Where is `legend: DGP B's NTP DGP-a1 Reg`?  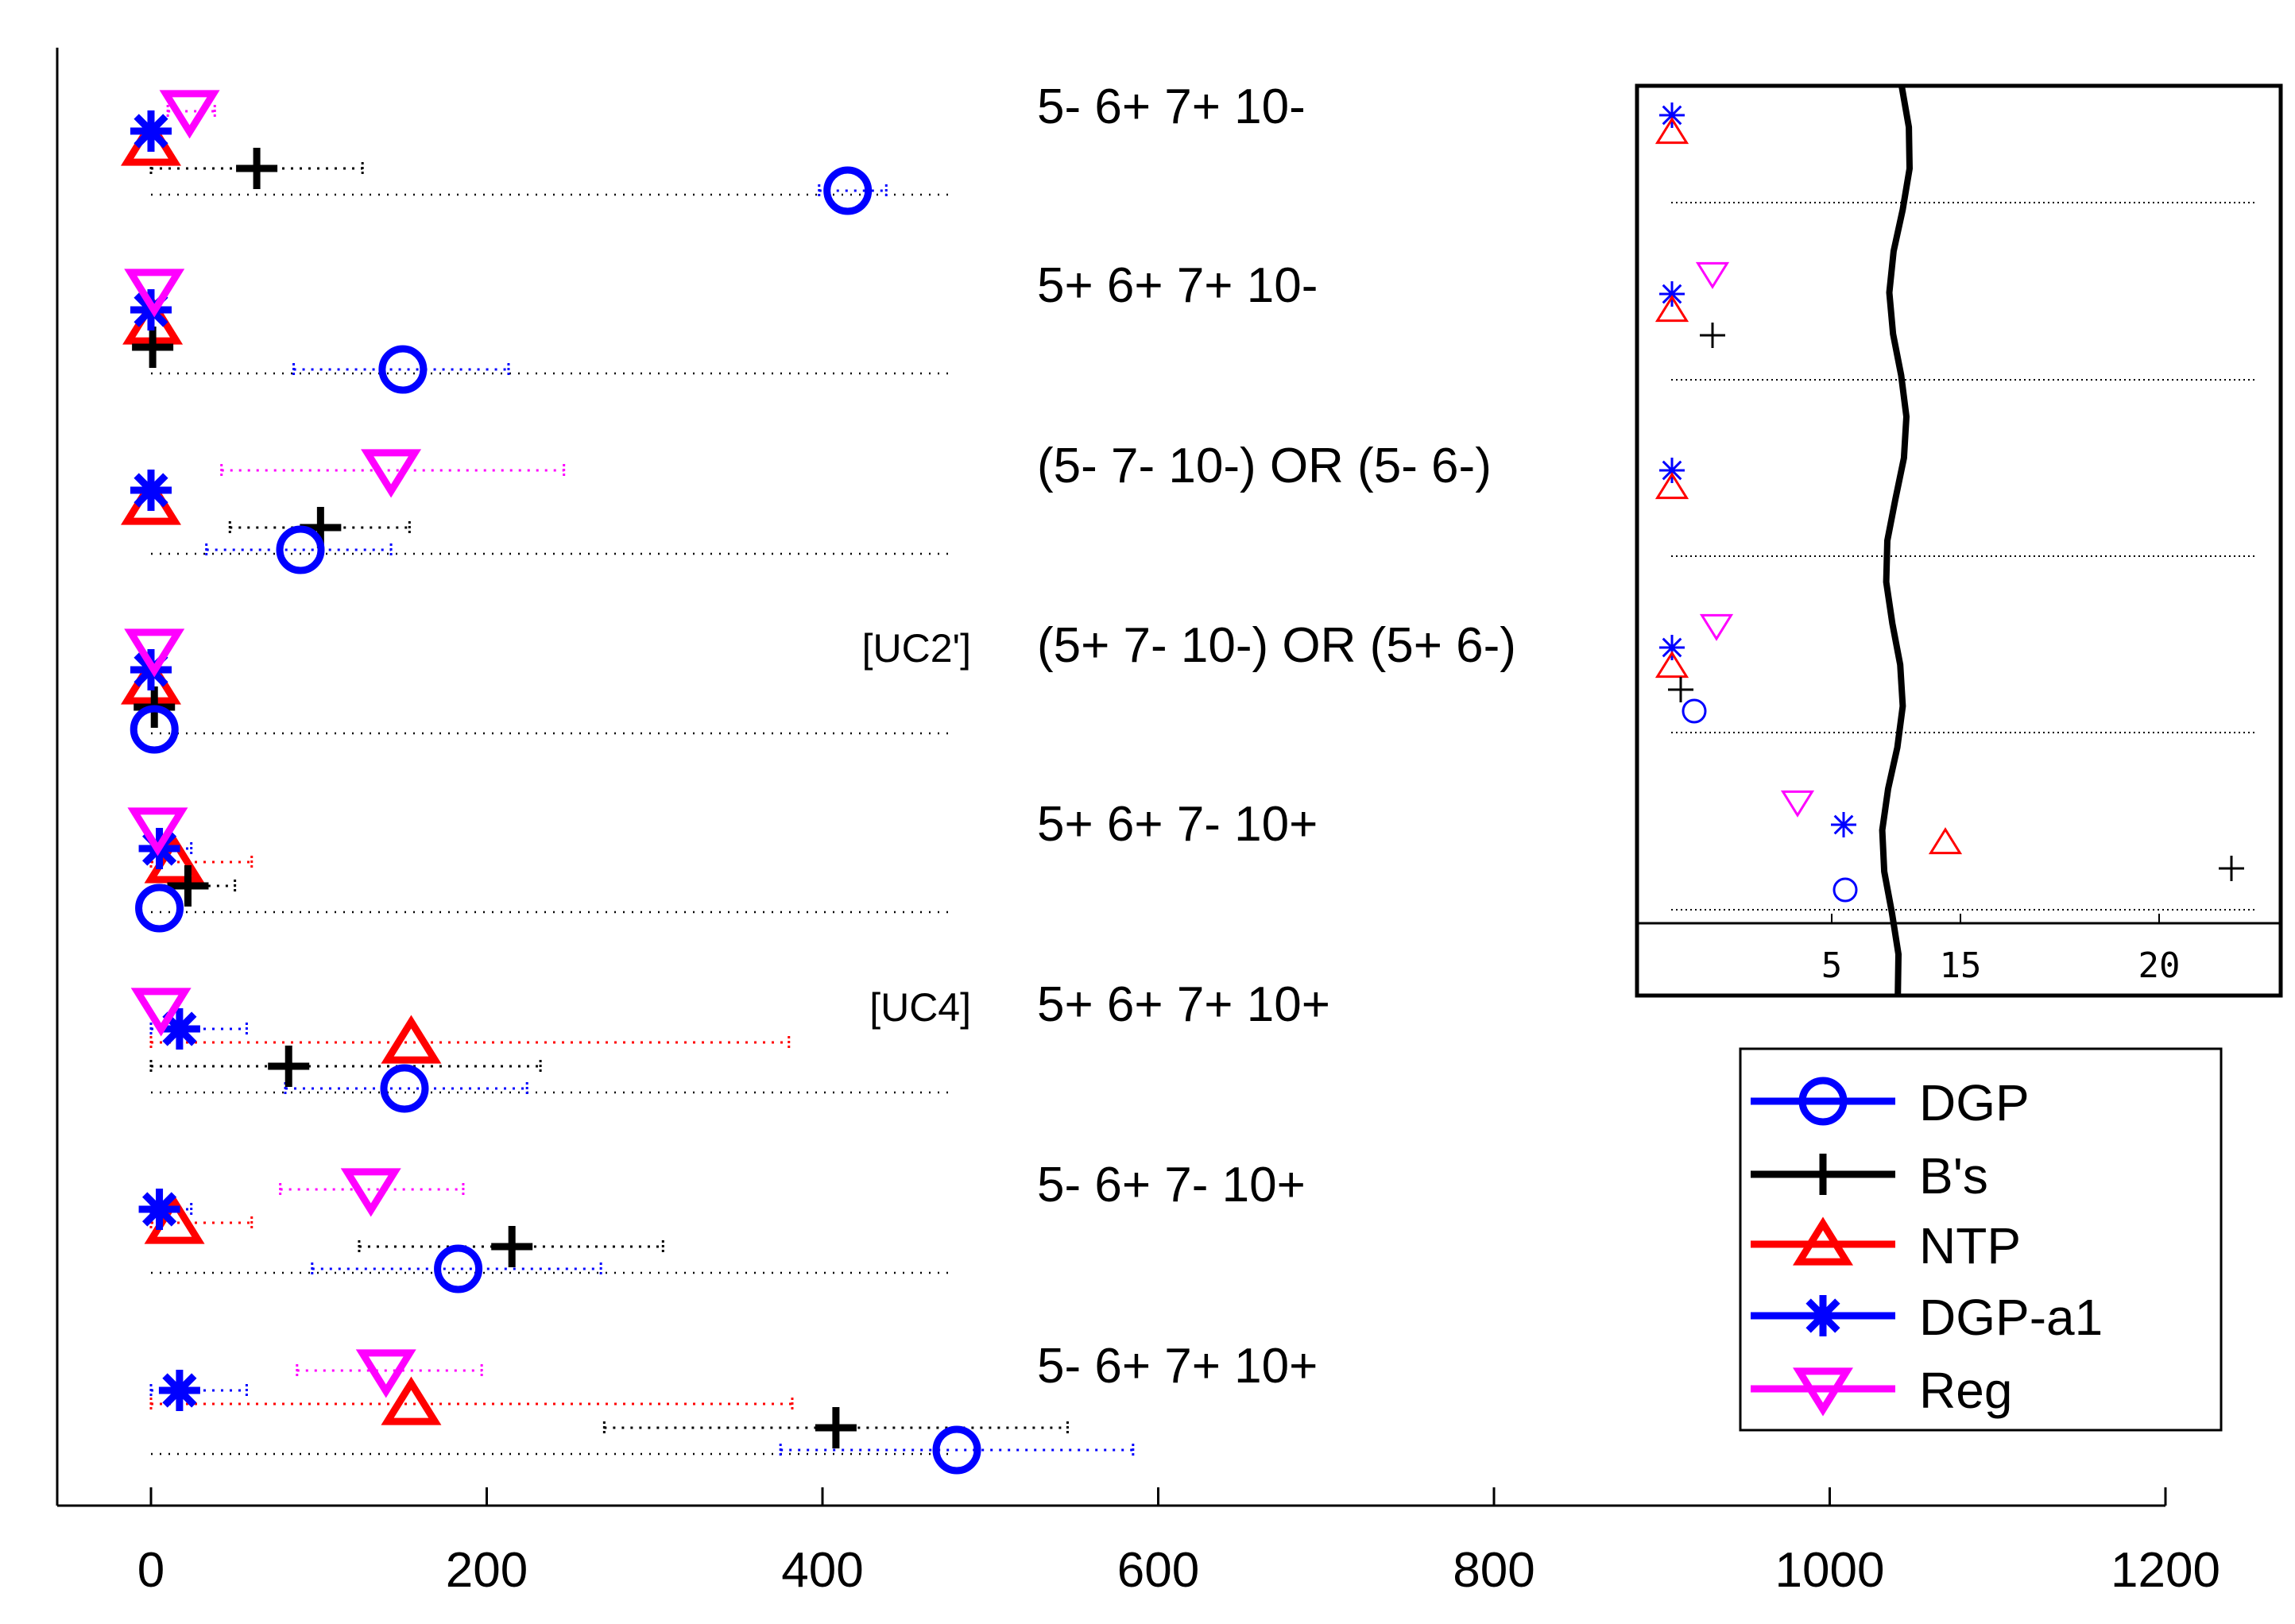 legend: DGP B's NTP DGP-a1 Reg is located at coordinates (1981, 1239).